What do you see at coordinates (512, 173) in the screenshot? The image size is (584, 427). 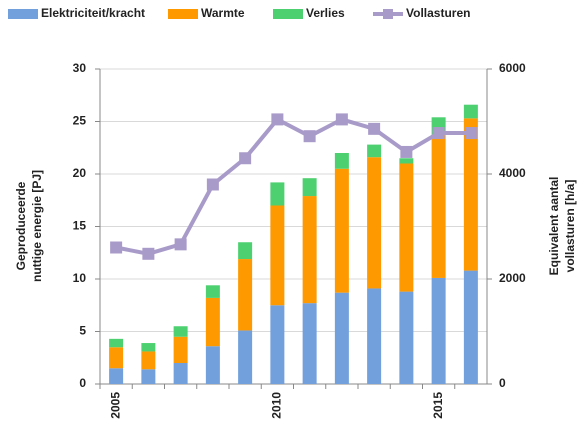 I see `y2-tick-label: 4000` at bounding box center [512, 173].